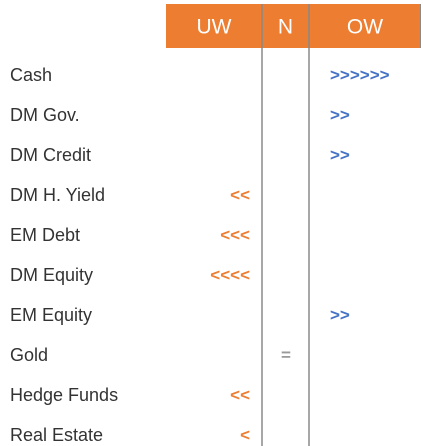 The height and width of the screenshot is (446, 423). I want to click on row-label: DM Equity, so click(51, 275).